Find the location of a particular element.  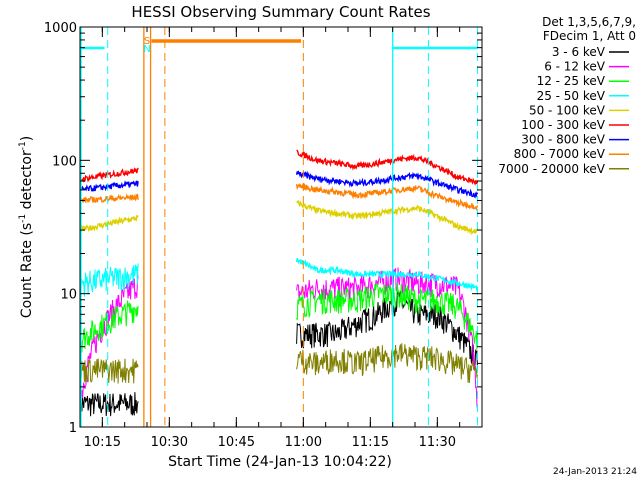

x-tick-label: 10:45 is located at coordinates (236, 442).